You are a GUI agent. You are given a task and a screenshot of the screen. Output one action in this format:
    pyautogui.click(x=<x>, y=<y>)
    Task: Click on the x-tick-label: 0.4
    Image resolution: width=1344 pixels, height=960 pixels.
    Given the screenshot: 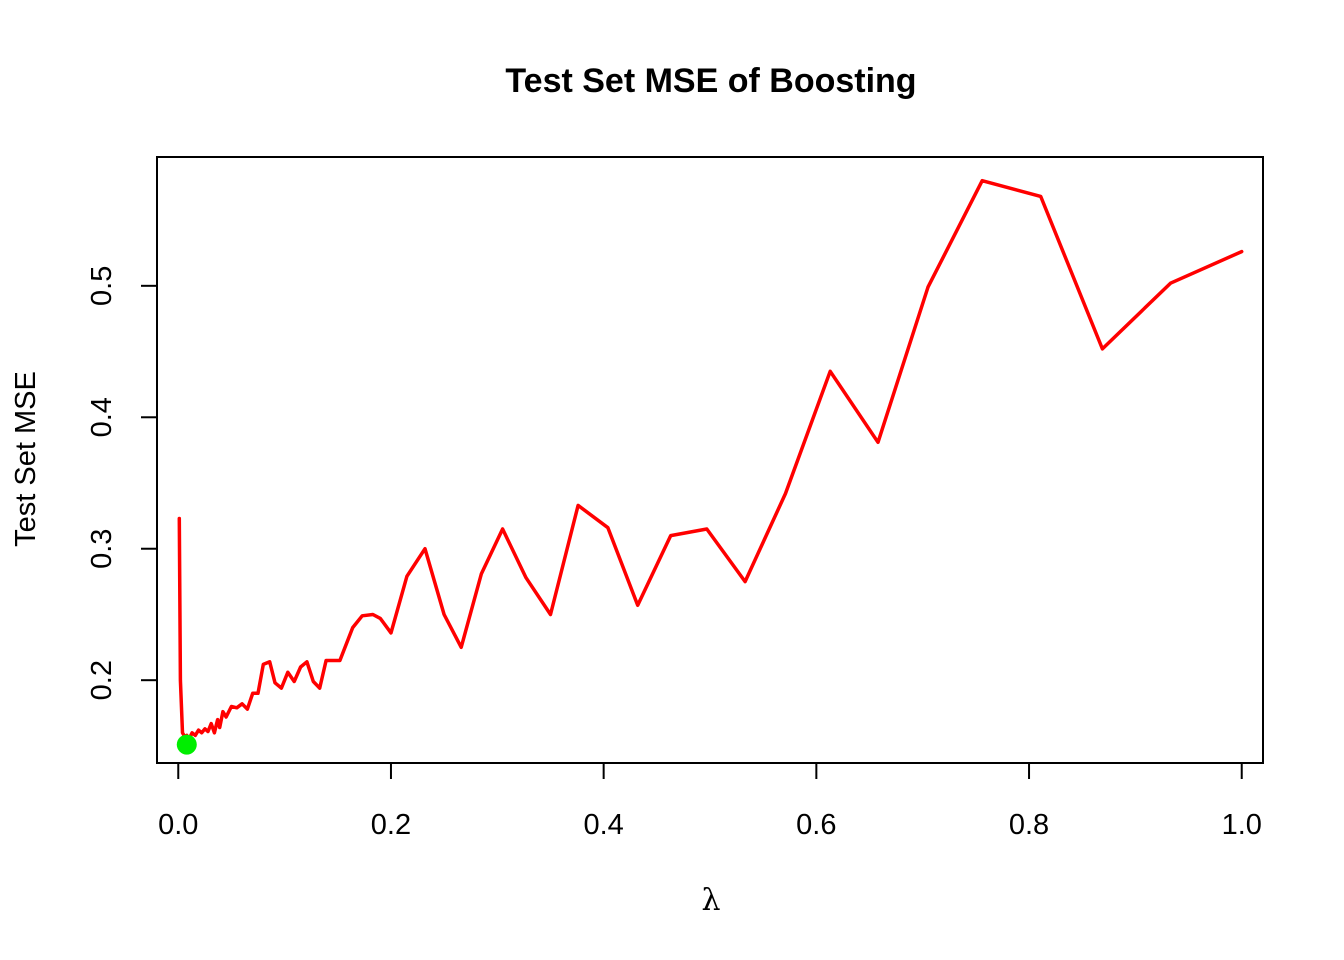 What is the action you would take?
    pyautogui.click(x=603, y=825)
    